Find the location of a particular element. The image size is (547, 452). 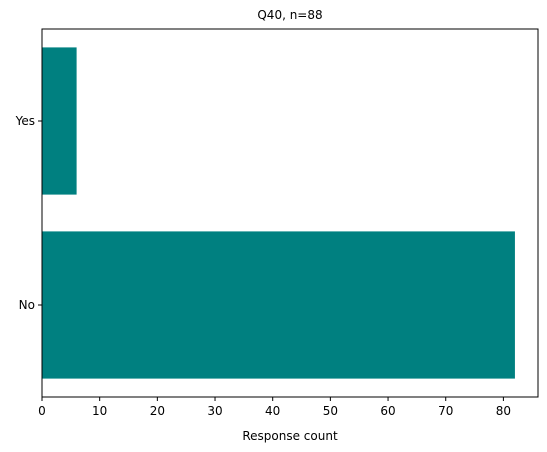

x-tick-label: 20 is located at coordinates (157, 411).